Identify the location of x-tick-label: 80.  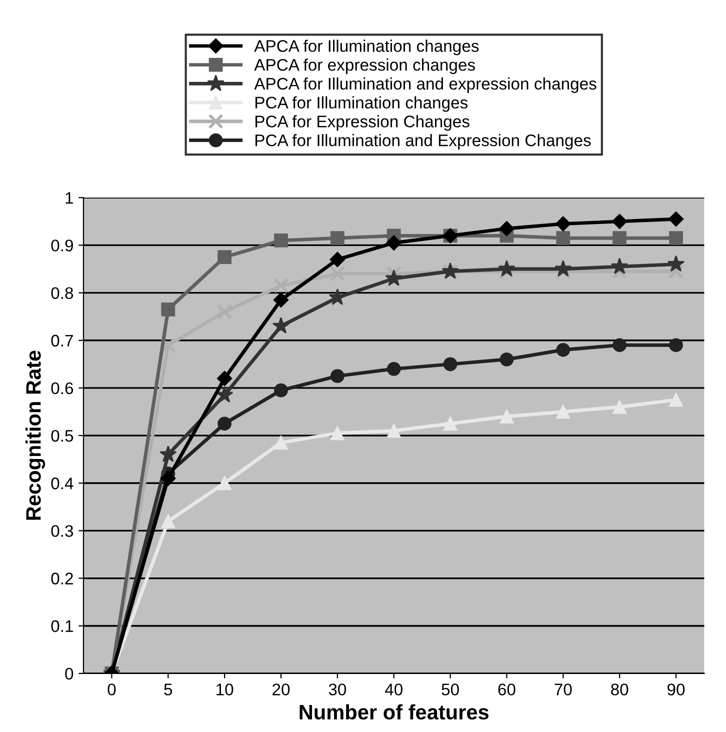
(619, 690).